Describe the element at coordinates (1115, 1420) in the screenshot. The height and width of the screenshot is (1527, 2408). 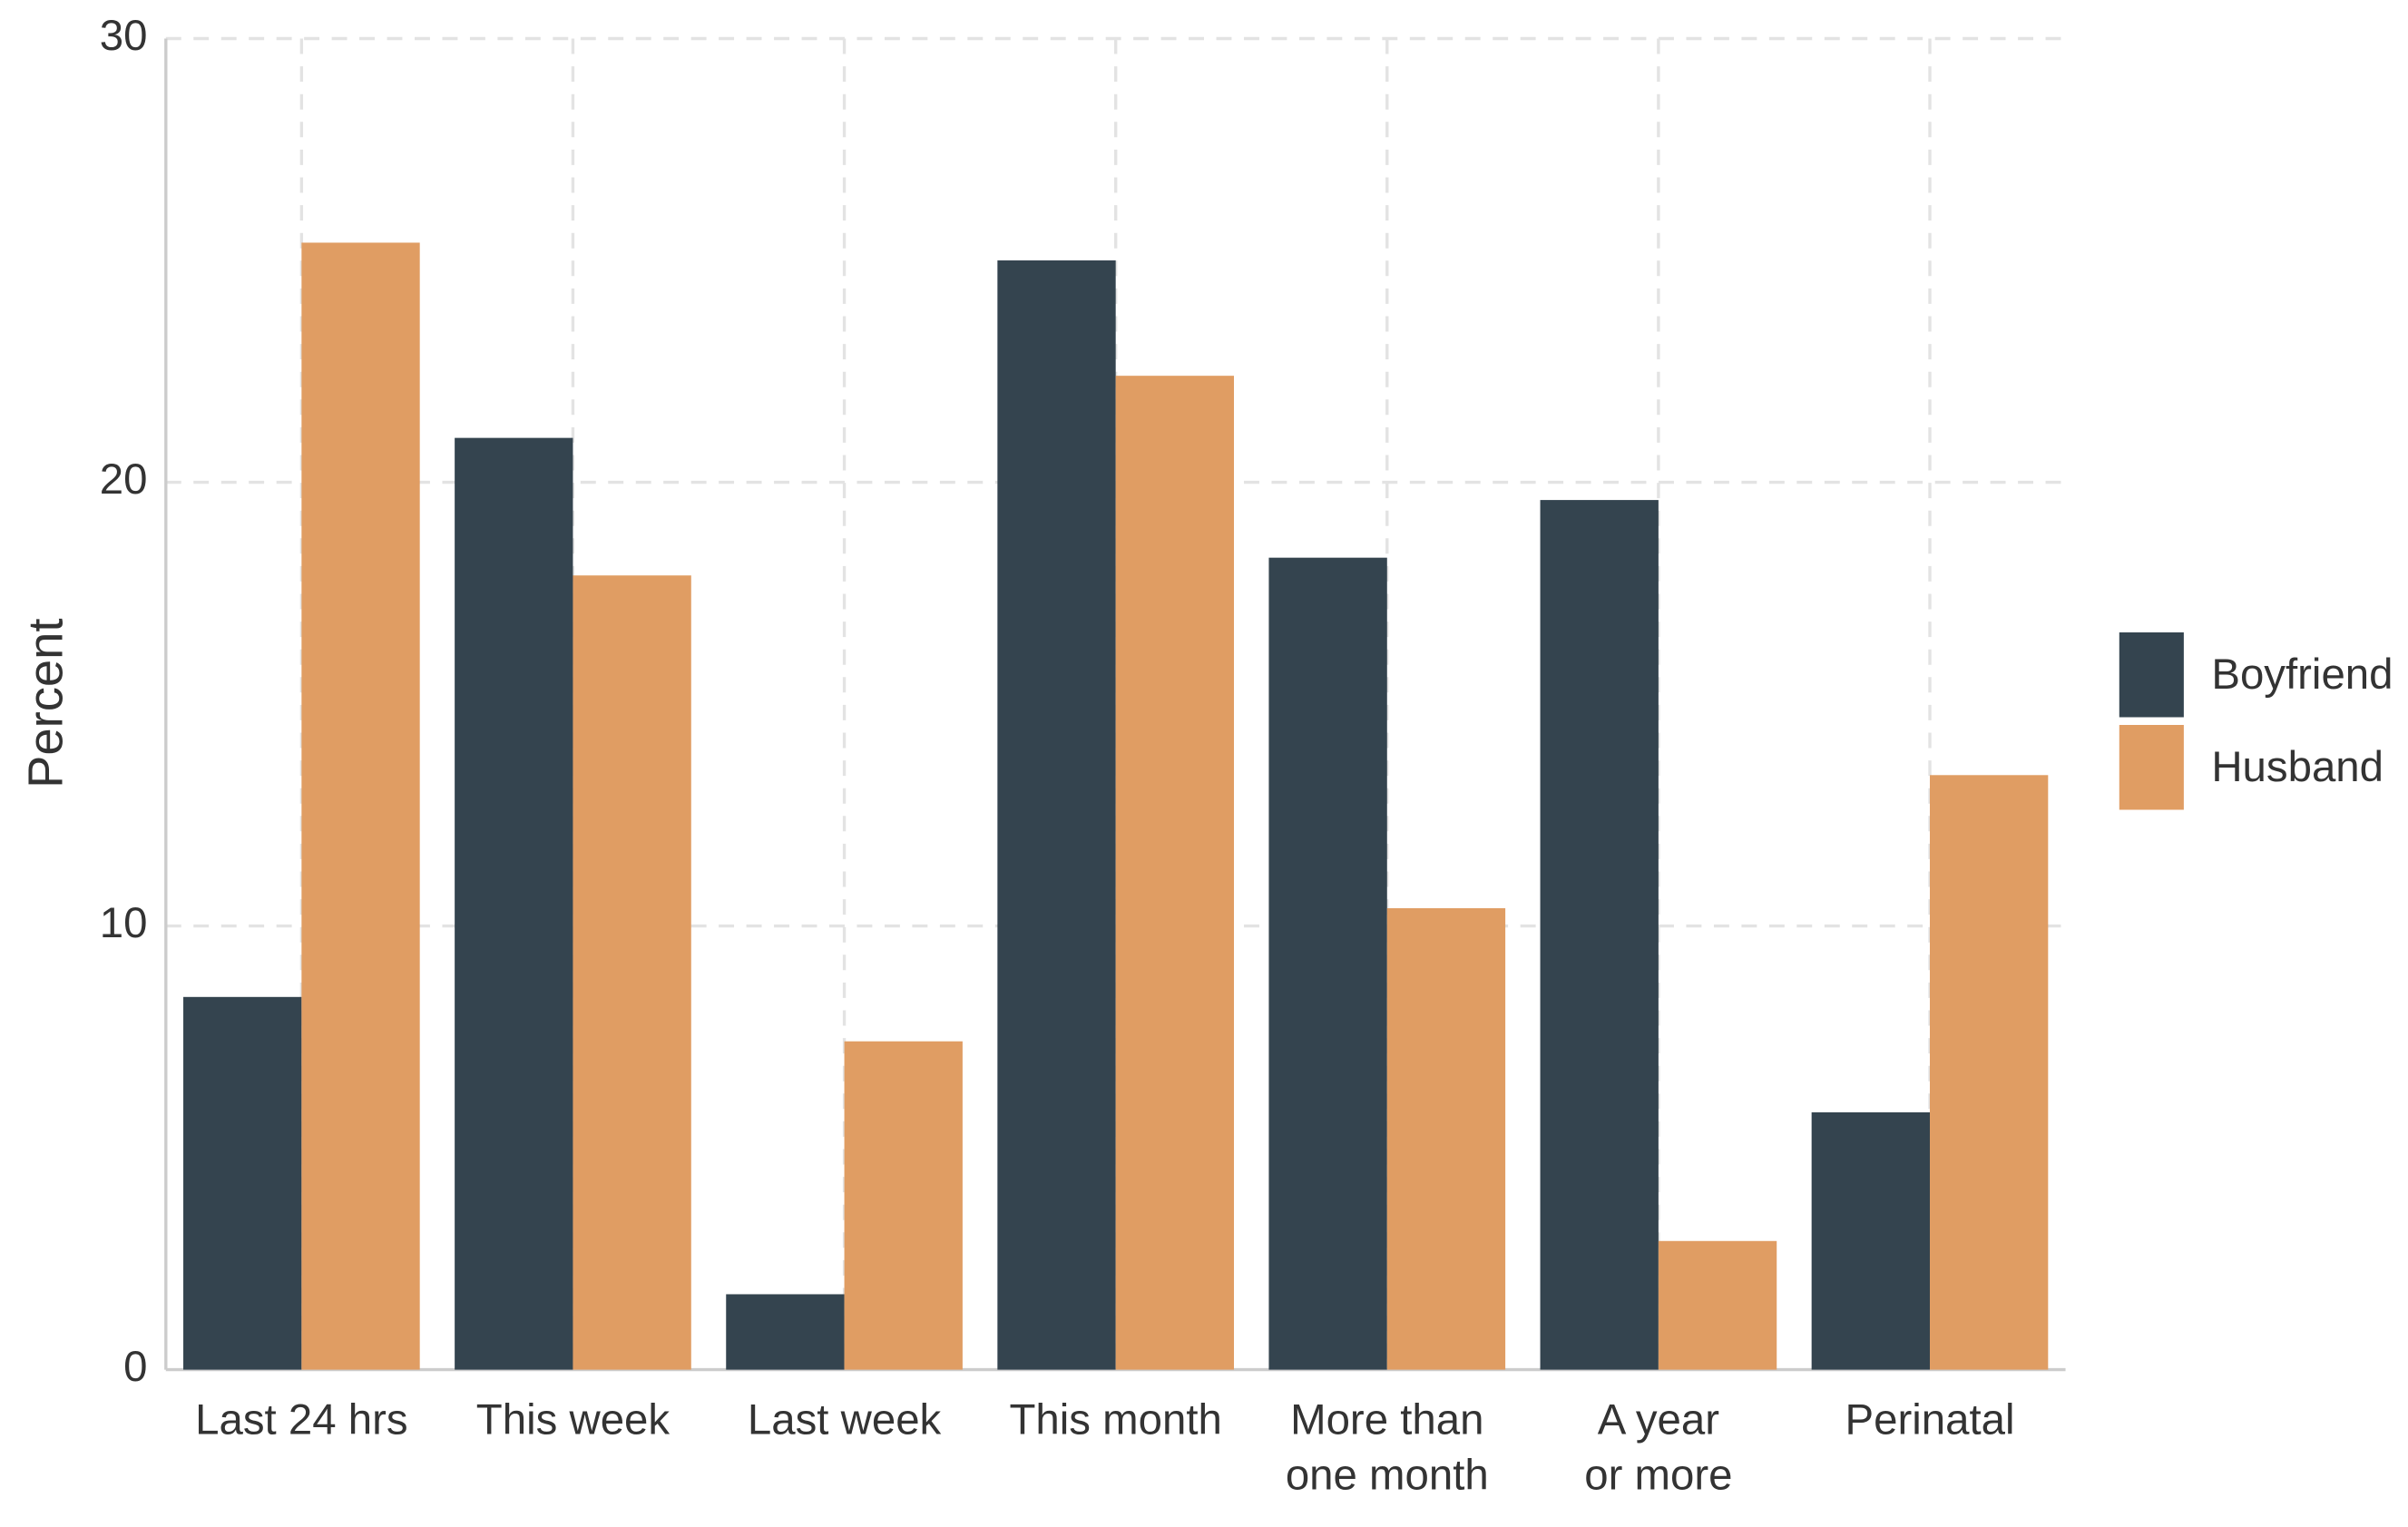
I see `x-tick-label: This month` at that location.